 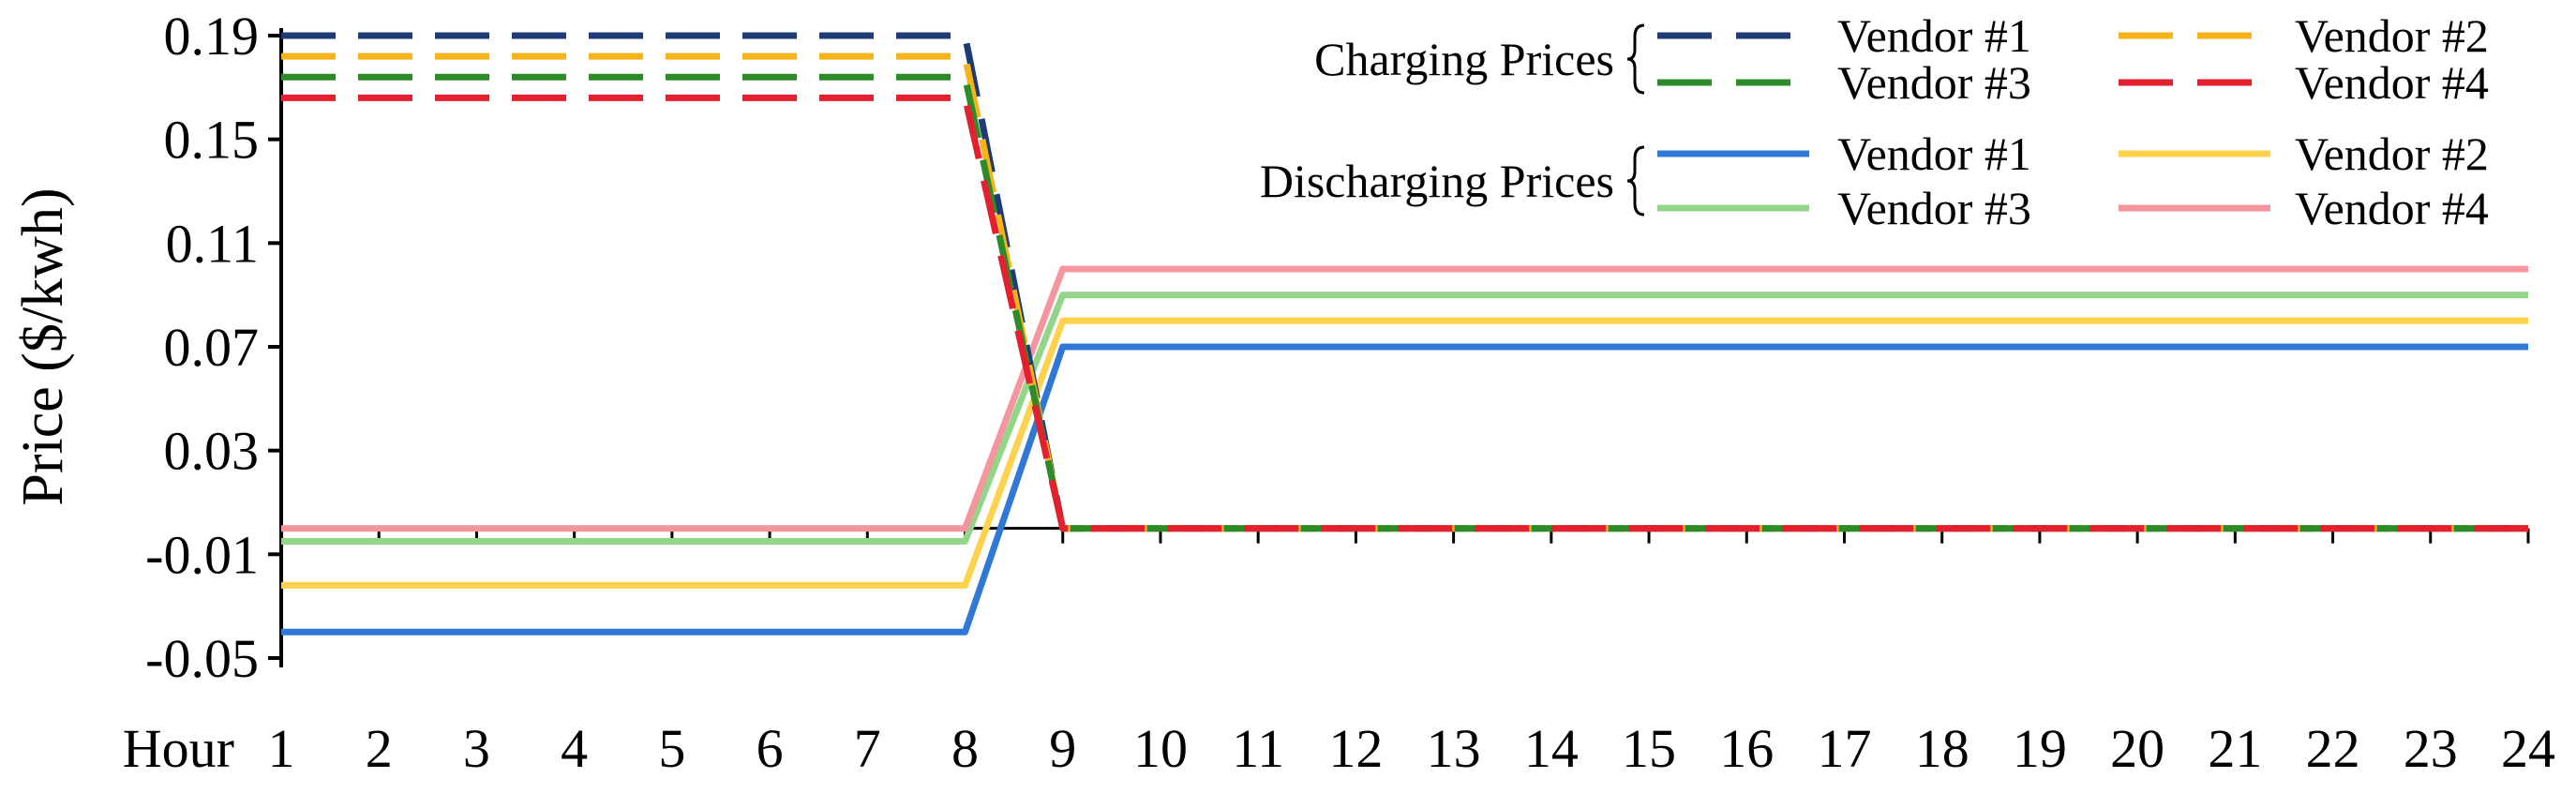 What do you see at coordinates (965, 748) in the screenshot?
I see `x-tick-label: 8` at bounding box center [965, 748].